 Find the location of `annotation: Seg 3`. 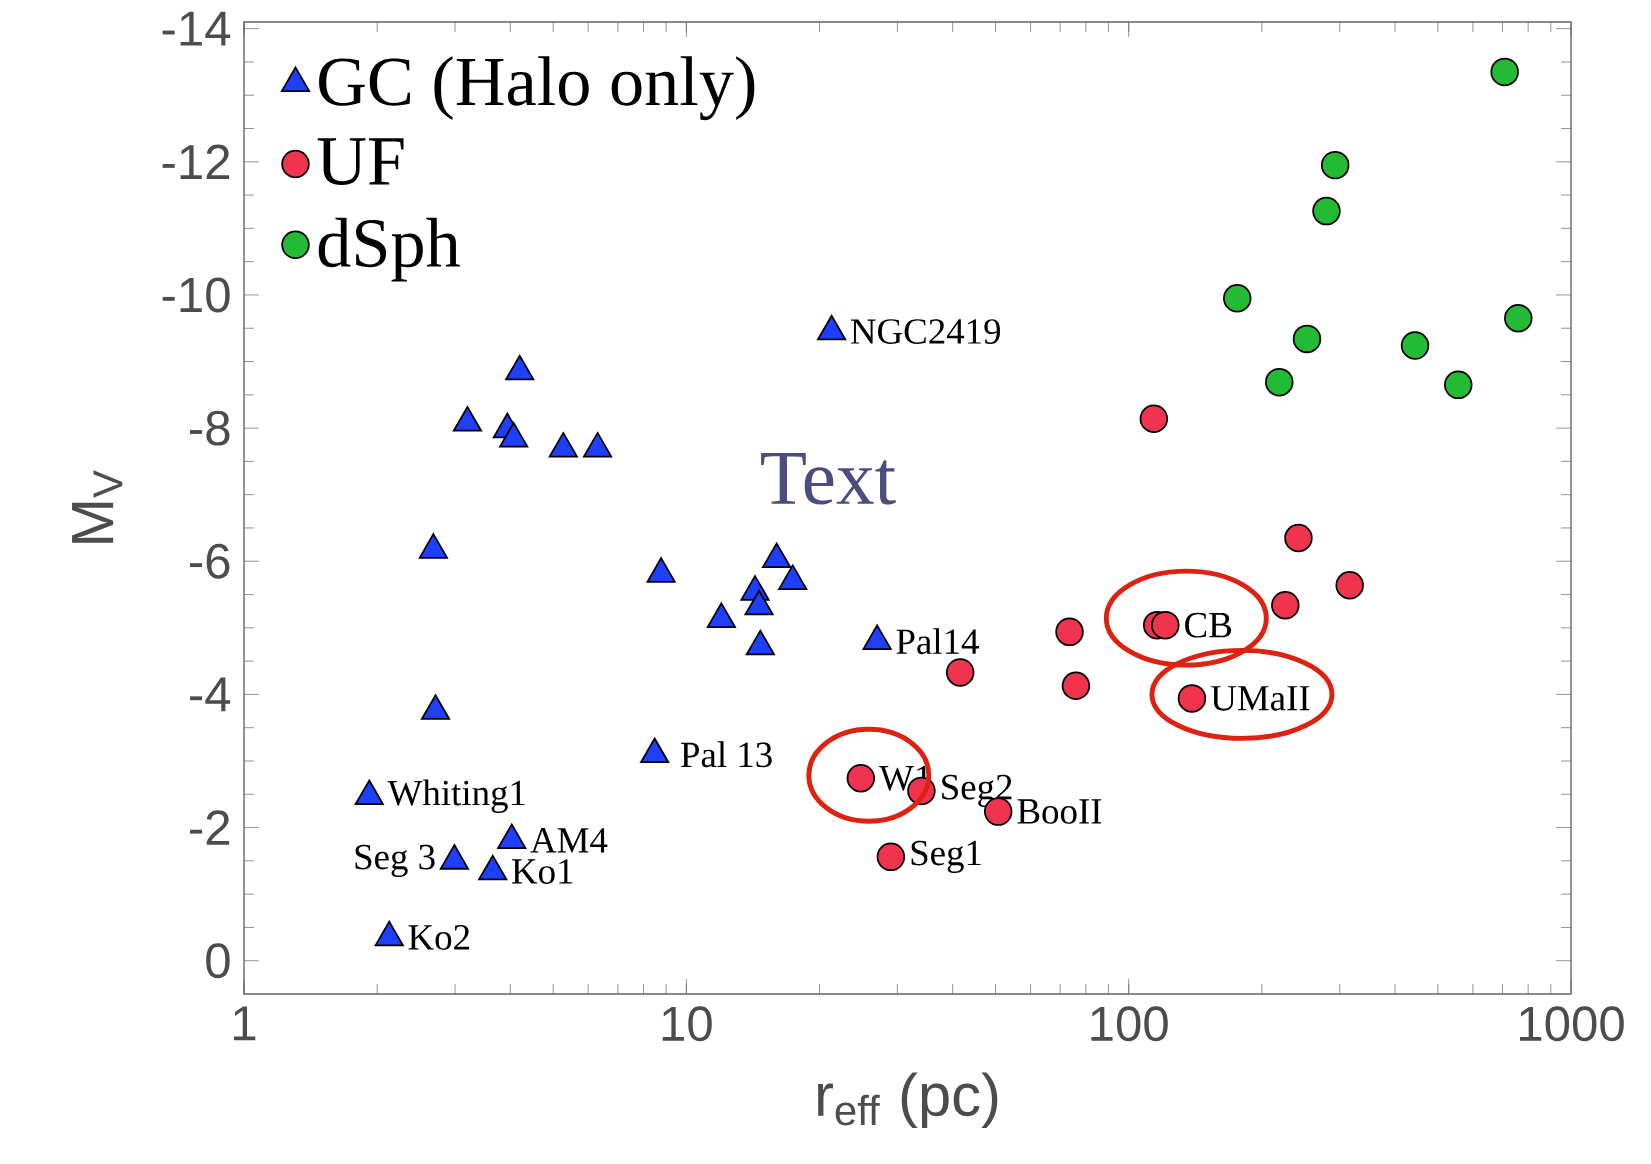

annotation: Seg 3 is located at coordinates (395, 861).